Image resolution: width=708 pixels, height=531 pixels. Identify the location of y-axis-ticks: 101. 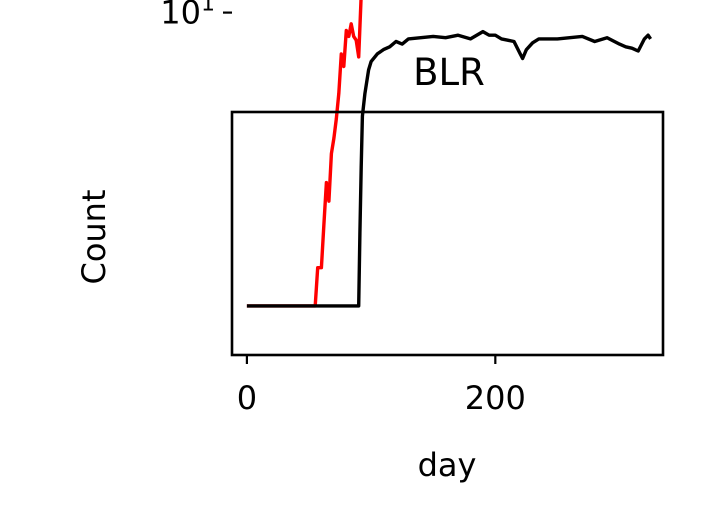
(196, 16).